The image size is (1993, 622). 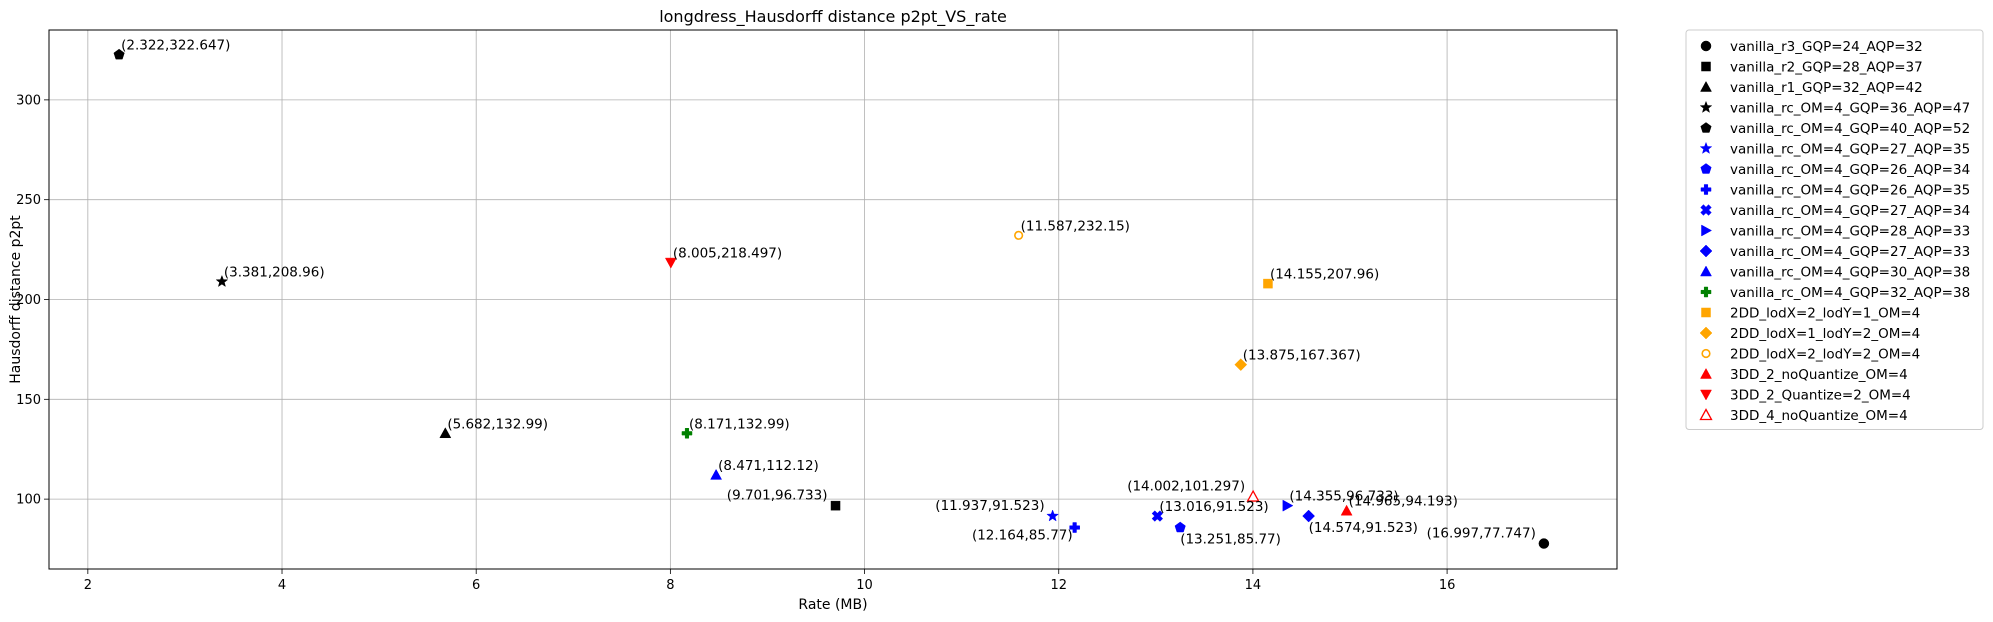 I want to click on legend-entry: 2DD_lodX=1_lodY=2_OM=4, so click(x=1825, y=334).